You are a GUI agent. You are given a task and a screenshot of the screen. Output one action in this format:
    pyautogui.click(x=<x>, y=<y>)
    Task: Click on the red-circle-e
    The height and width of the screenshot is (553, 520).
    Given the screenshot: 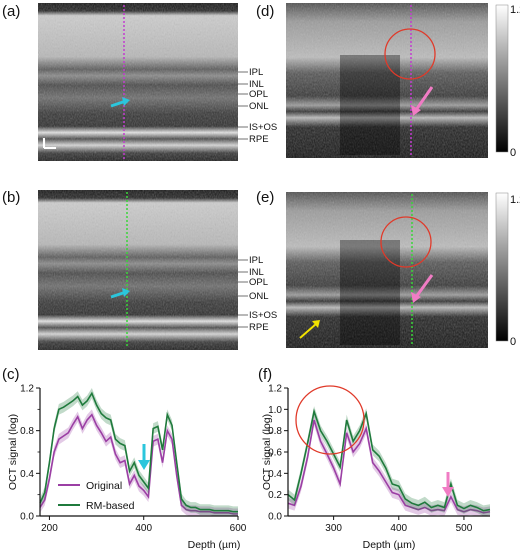 What is the action you would take?
    pyautogui.click(x=406, y=242)
    